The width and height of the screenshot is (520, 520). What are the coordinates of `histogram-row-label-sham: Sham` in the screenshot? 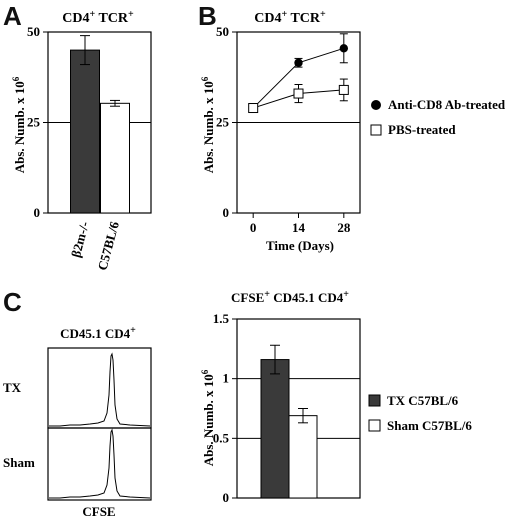 It's located at (19, 462).